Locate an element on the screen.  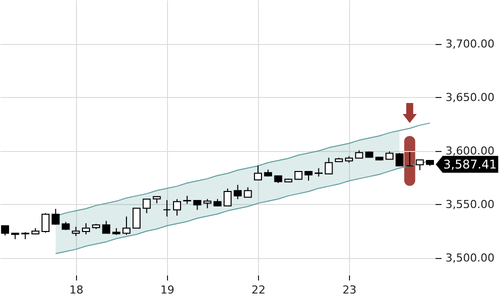
text: 3,587.41 is located at coordinates (470, 164).